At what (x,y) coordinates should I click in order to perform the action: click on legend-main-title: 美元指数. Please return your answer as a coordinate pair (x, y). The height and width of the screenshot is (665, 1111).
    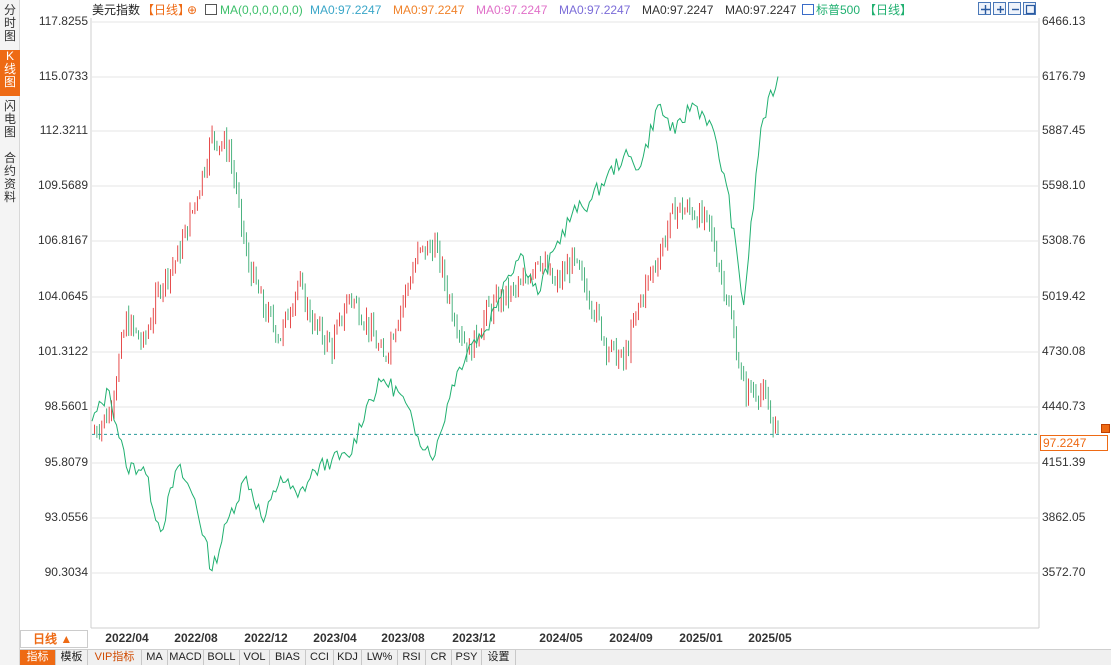
    Looking at the image, I should click on (116, 10).